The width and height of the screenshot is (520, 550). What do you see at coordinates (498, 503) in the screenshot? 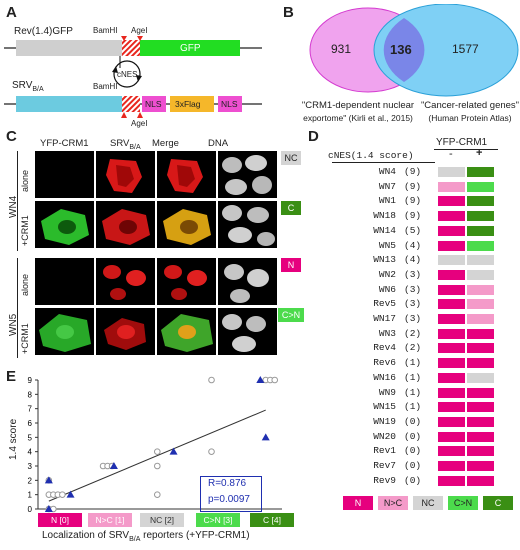
I see `legend-c: C` at bounding box center [498, 503].